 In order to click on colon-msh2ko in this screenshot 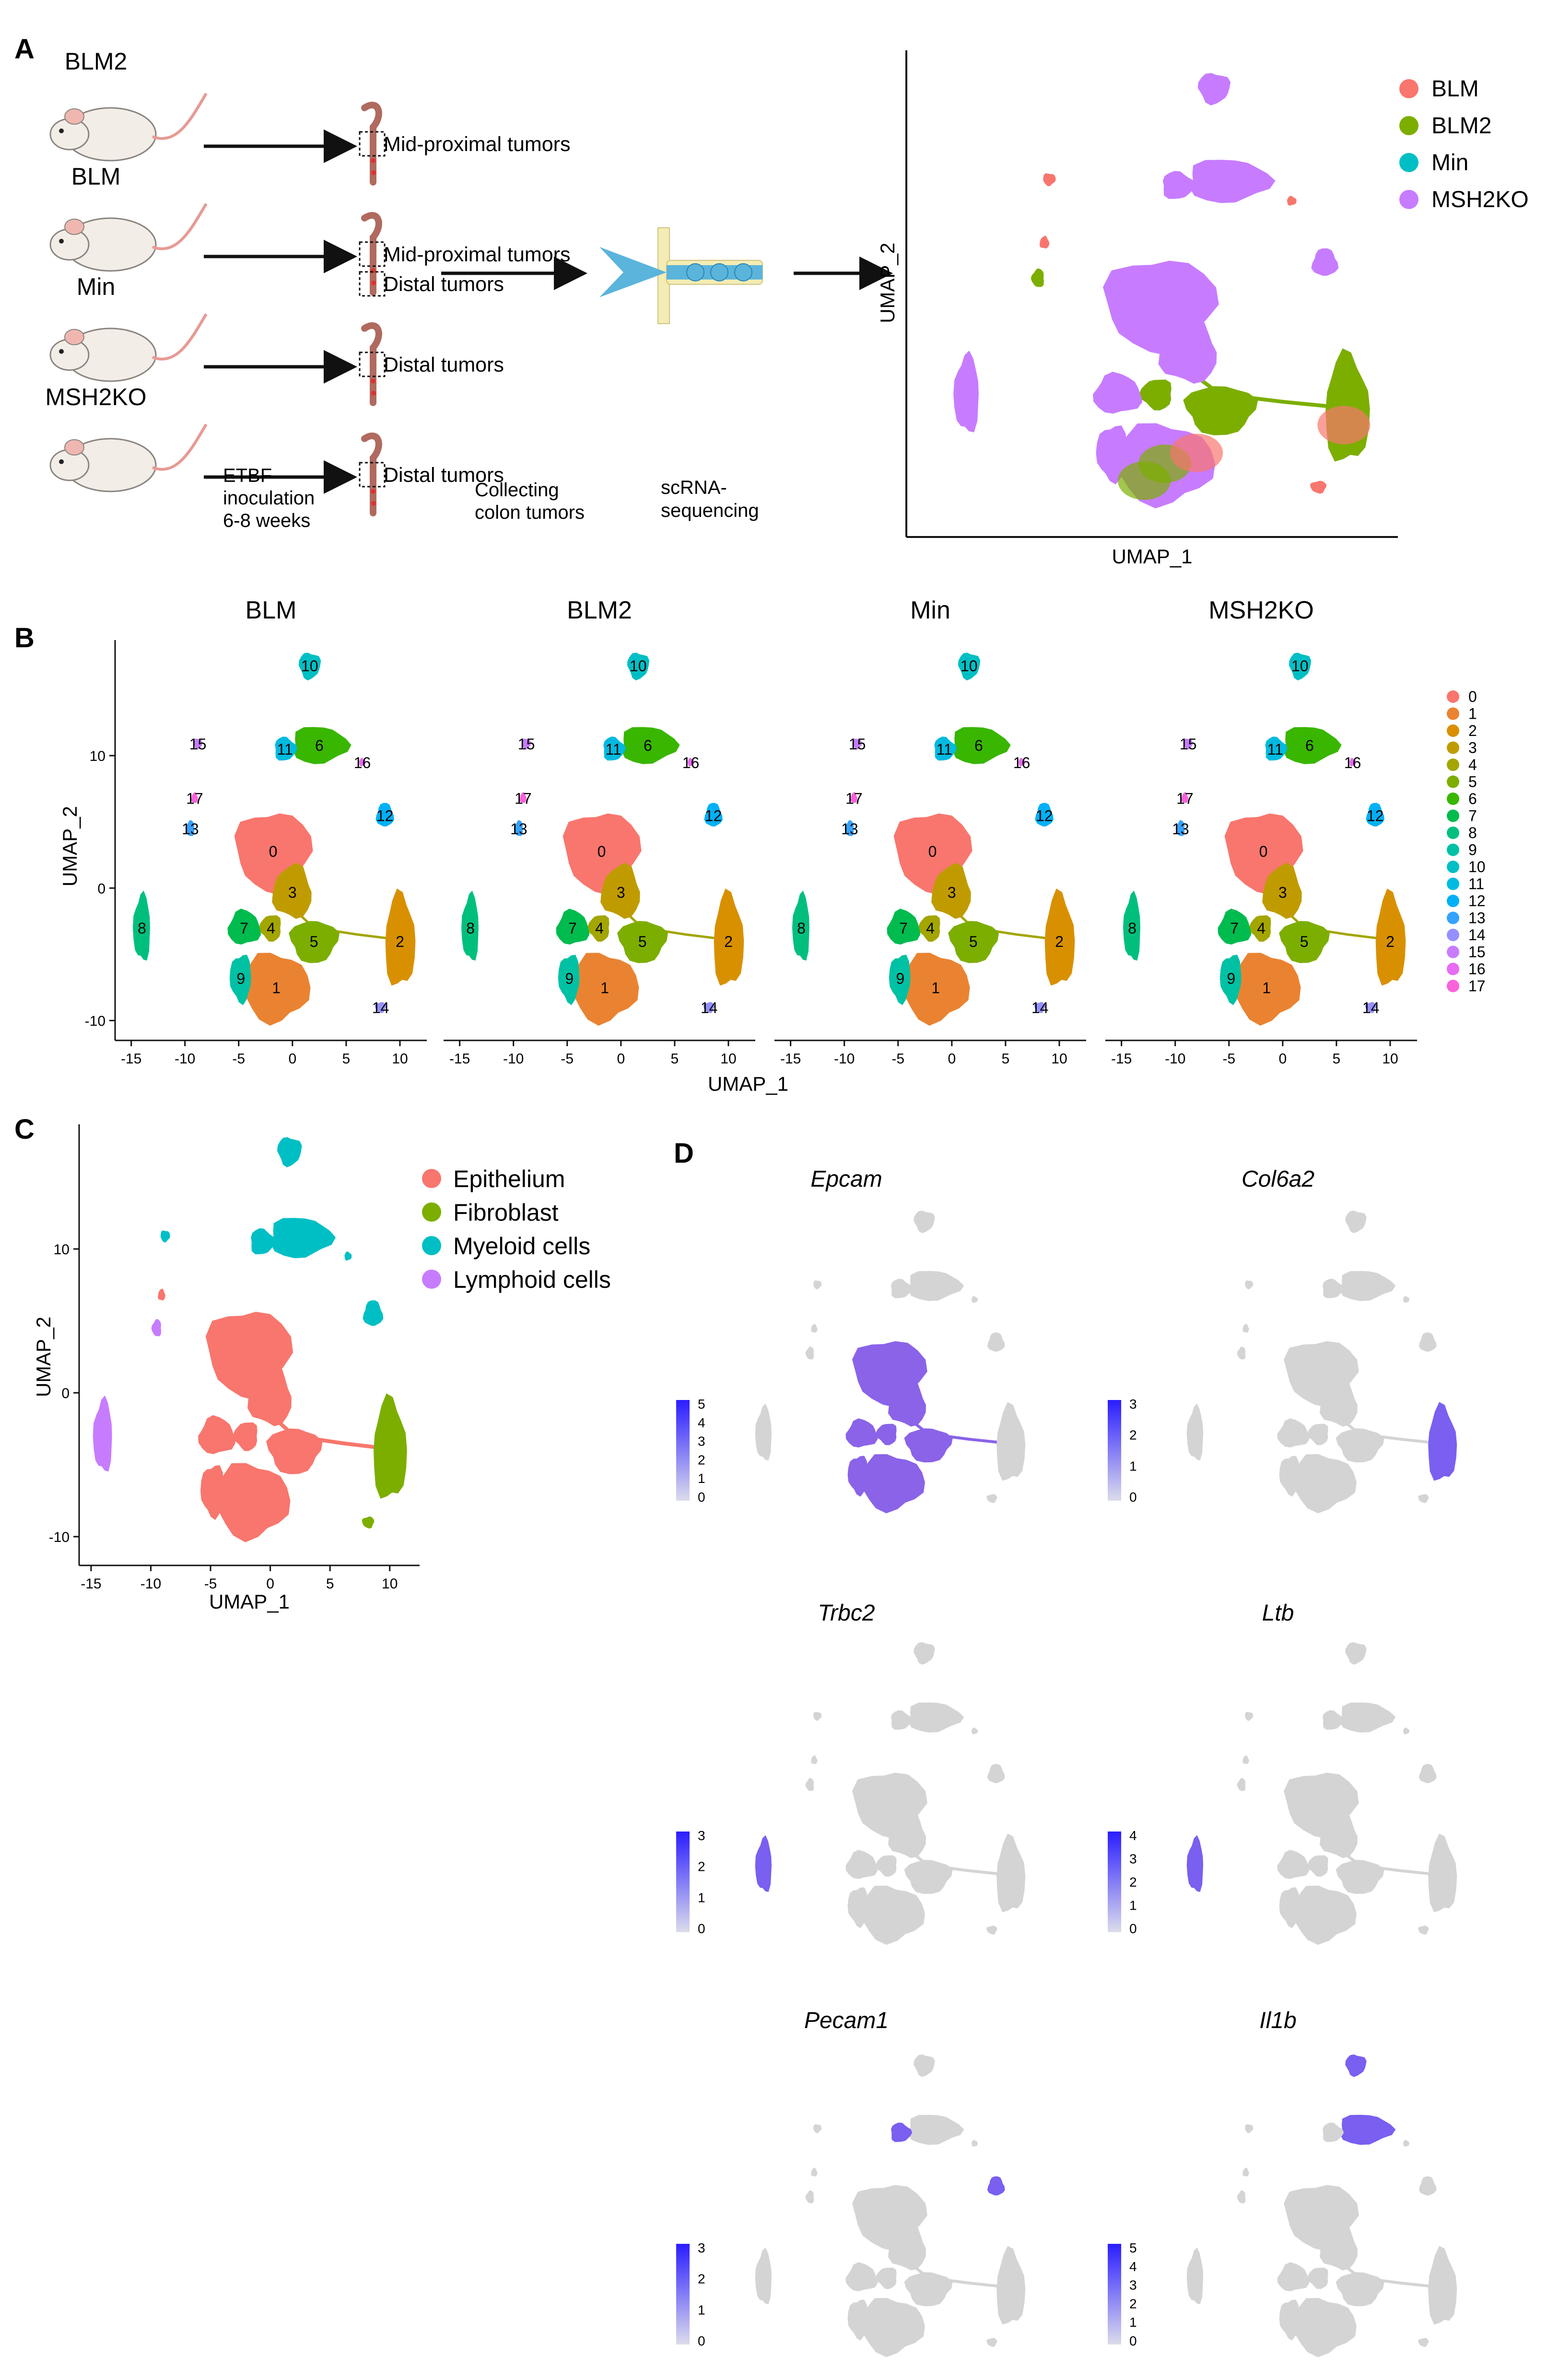, I will do `click(372, 474)`.